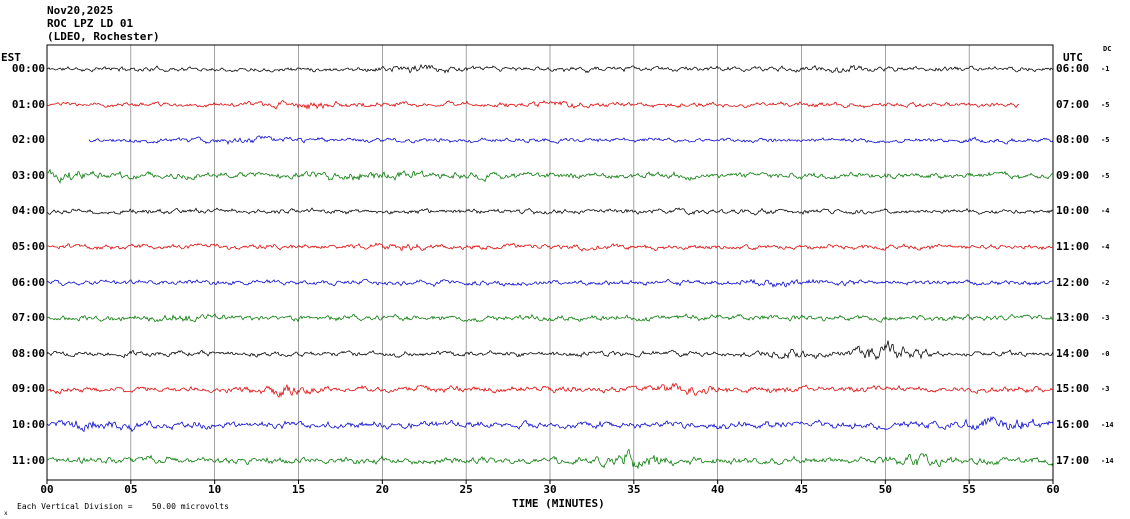 This screenshot has height=519, width=1130. I want to click on row-label-utc: 15:00, so click(1073, 389).